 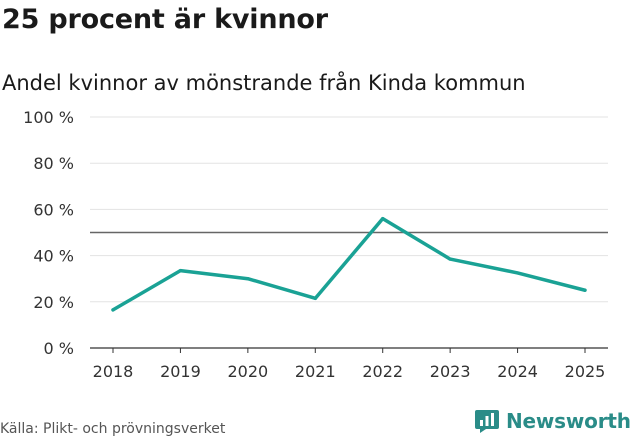 What do you see at coordinates (315, 371) in the screenshot?
I see `x-tick-label: 2021` at bounding box center [315, 371].